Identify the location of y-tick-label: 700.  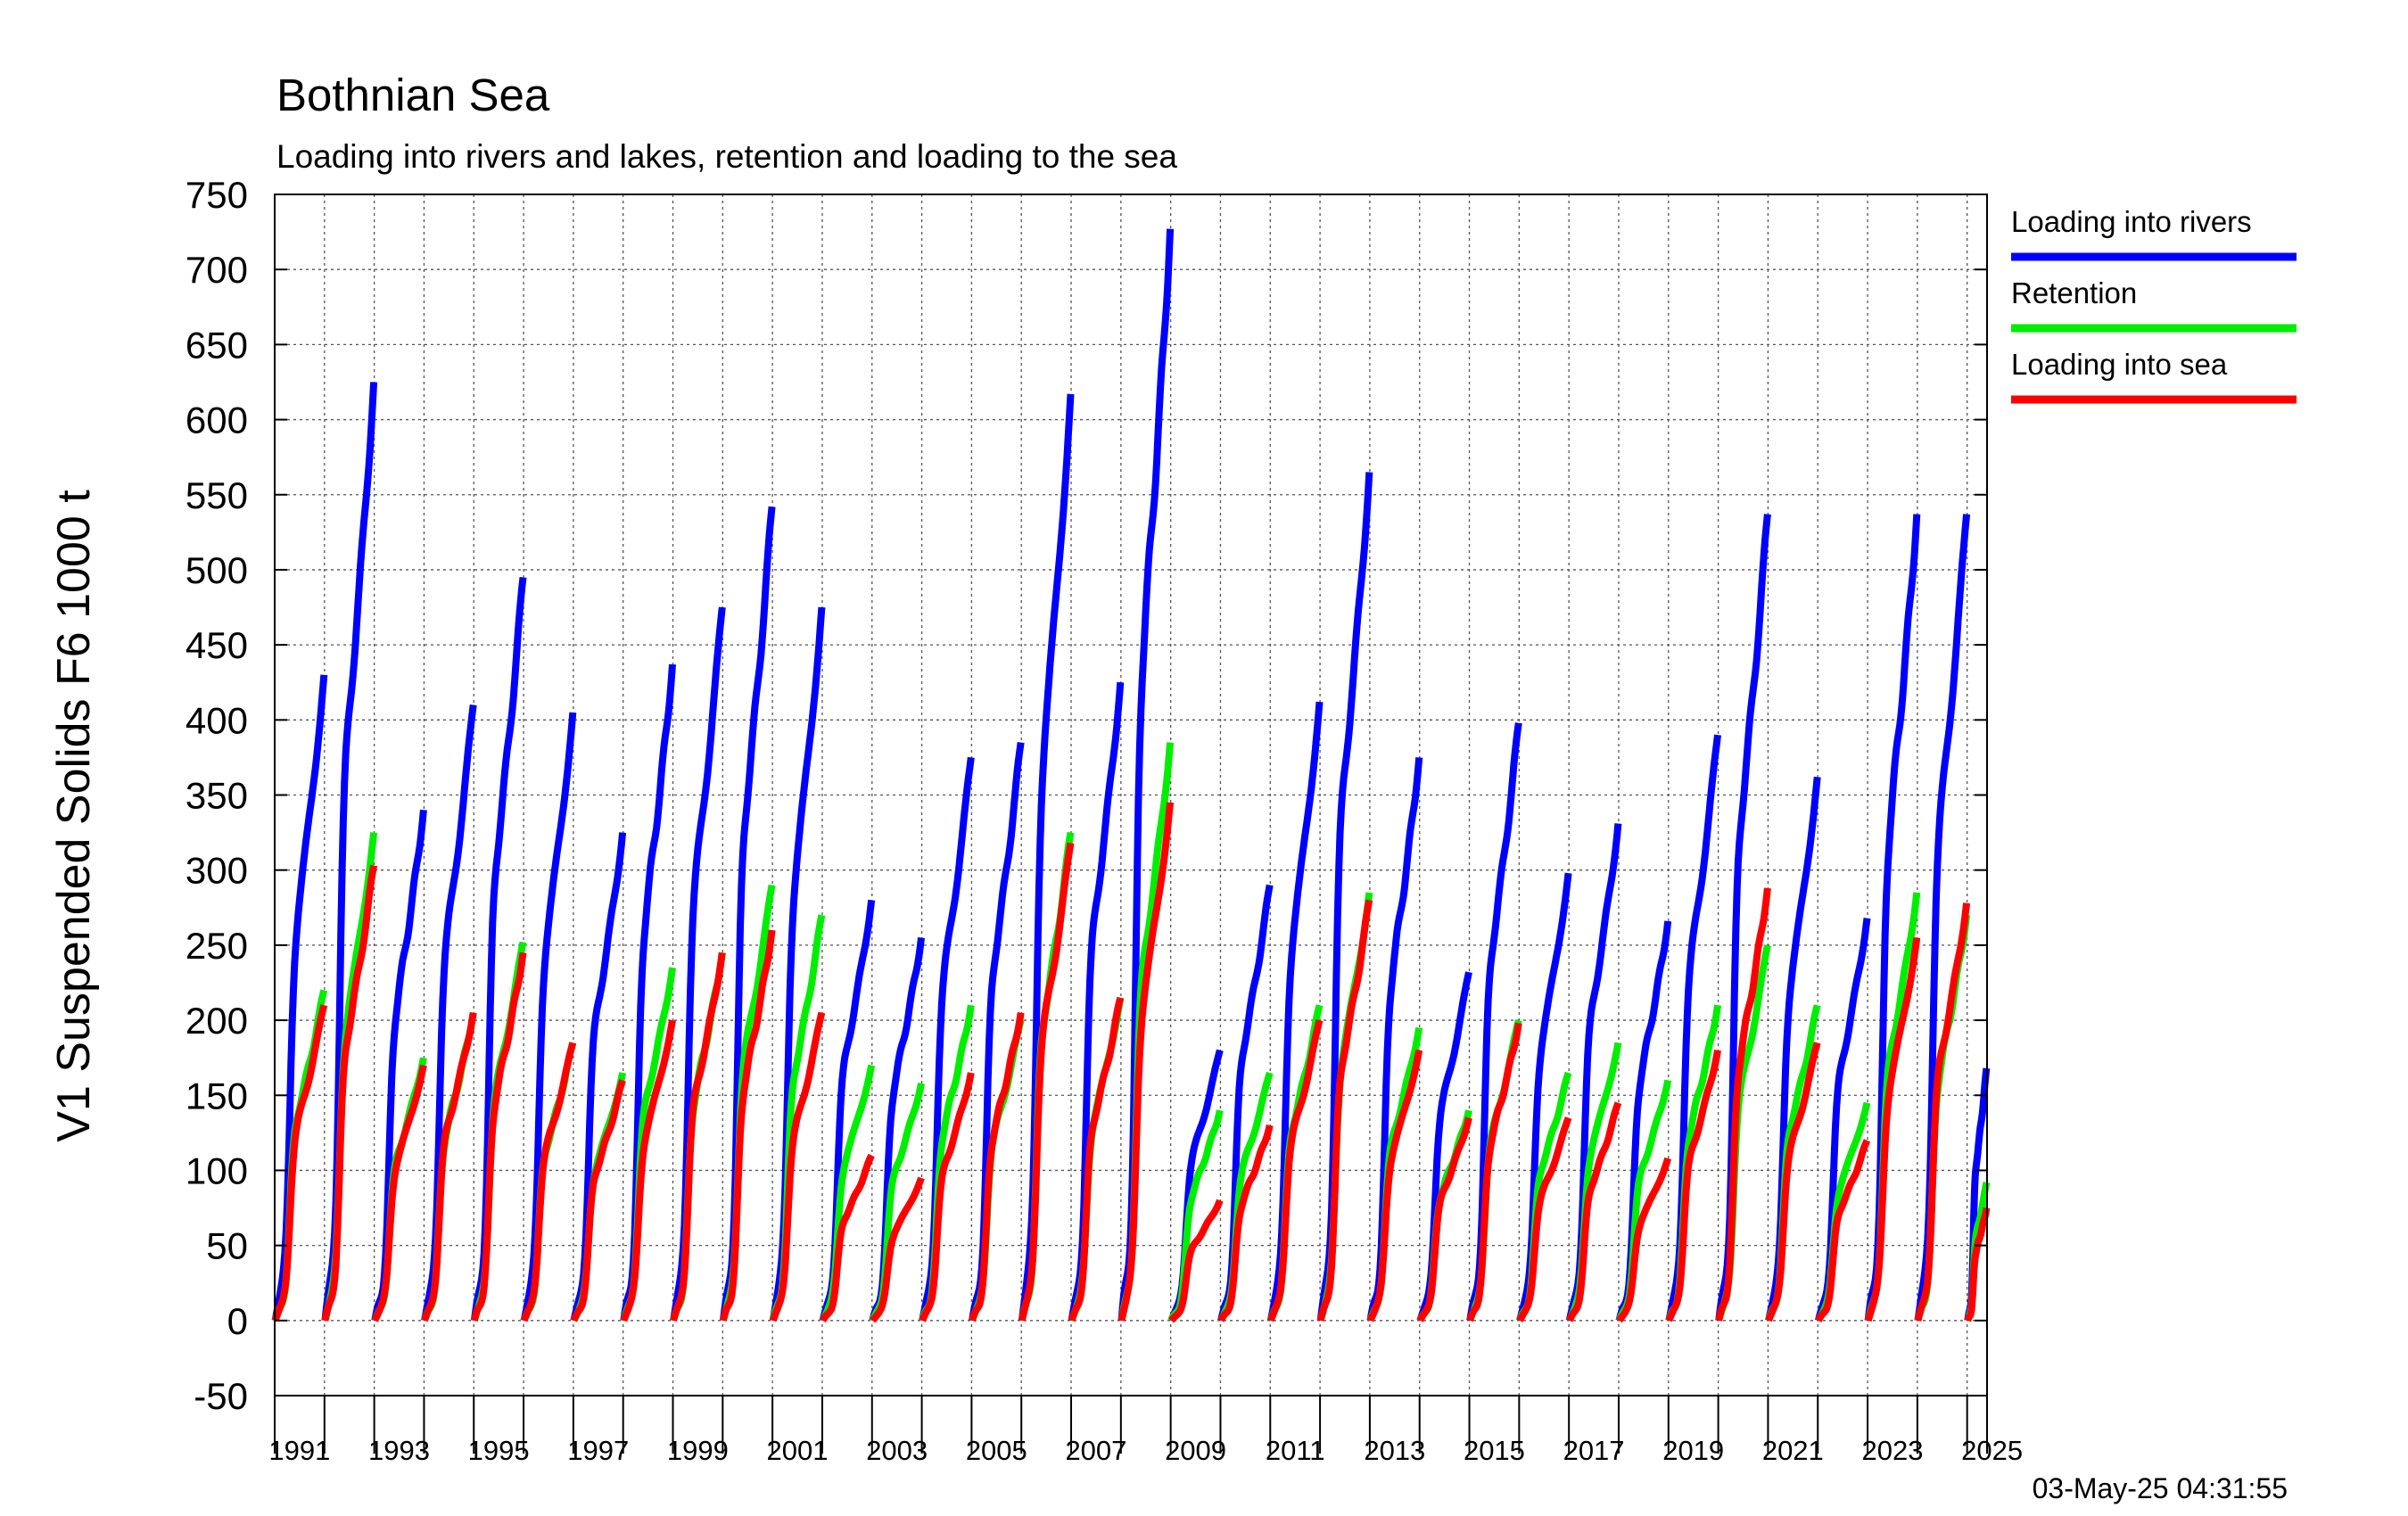
(217, 270).